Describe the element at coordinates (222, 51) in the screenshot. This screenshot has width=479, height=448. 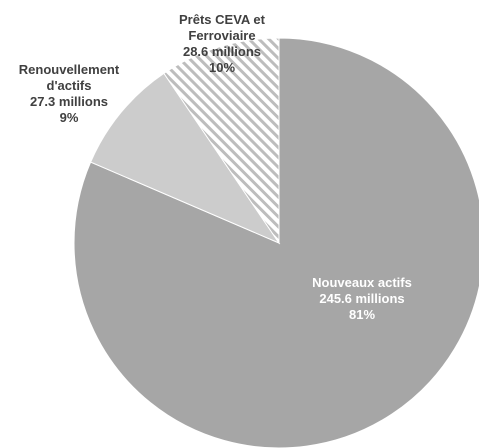
I see `value-label: 28.6 millions` at that location.